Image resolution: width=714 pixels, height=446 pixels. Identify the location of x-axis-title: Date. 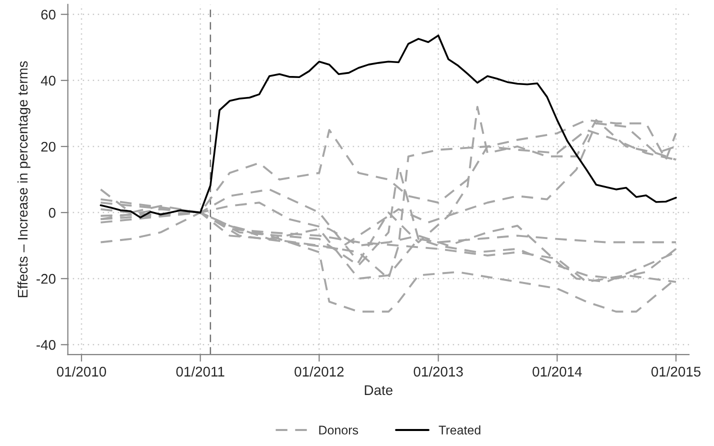
(378, 390).